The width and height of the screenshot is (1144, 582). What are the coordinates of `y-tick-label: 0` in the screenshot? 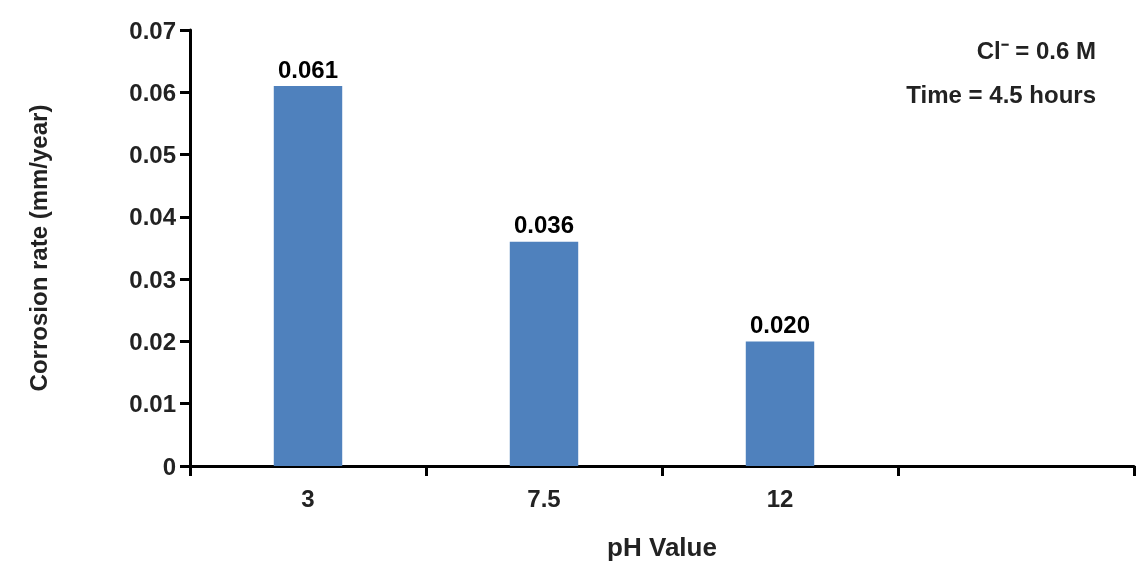 It's located at (169, 466).